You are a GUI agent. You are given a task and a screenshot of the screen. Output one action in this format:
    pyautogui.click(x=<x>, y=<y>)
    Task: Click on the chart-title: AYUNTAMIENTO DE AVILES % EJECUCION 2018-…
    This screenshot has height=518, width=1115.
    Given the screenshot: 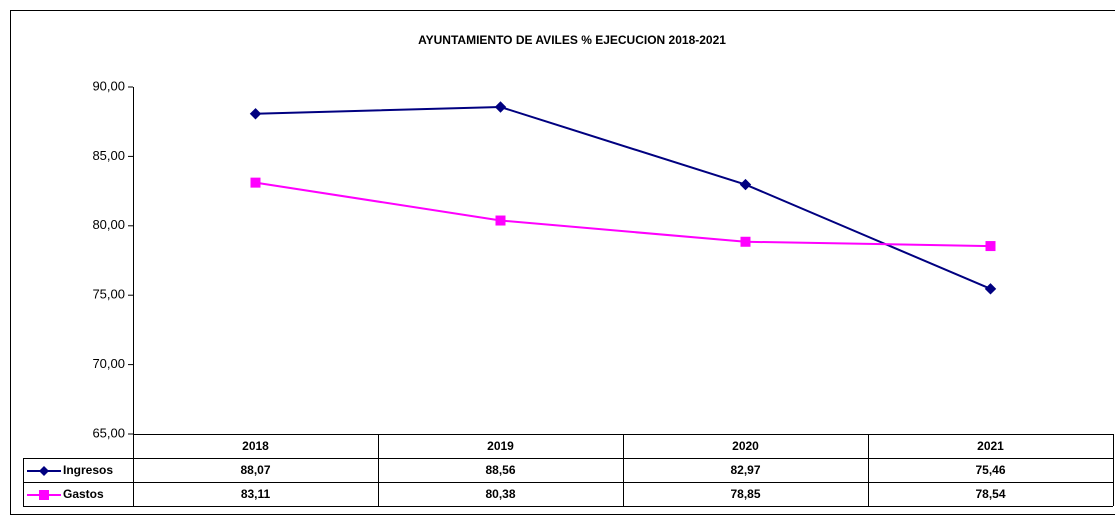 What is the action you would take?
    pyautogui.click(x=572, y=40)
    